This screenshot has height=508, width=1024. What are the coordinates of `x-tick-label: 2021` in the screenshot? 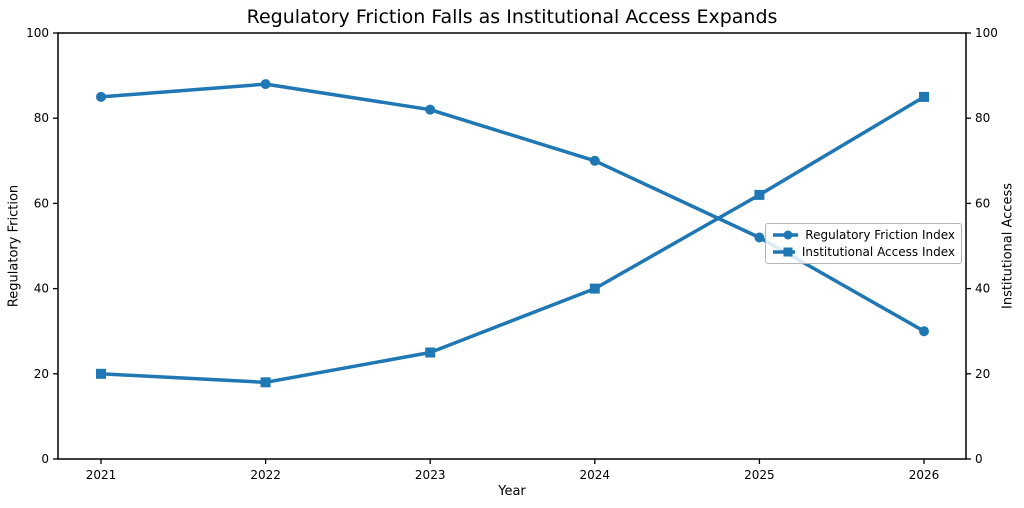 It's located at (101, 475).